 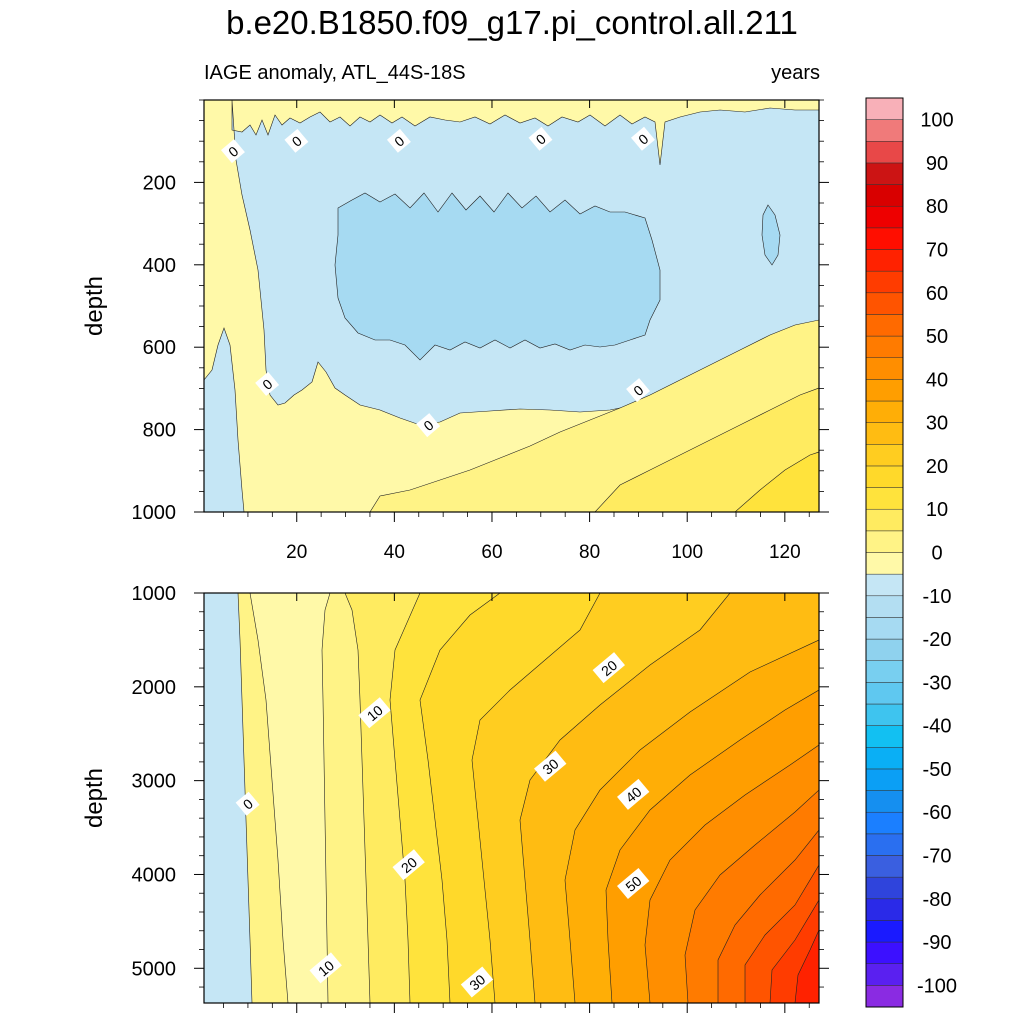 What do you see at coordinates (154, 875) in the screenshot?
I see `y-tick-label: 4000` at bounding box center [154, 875].